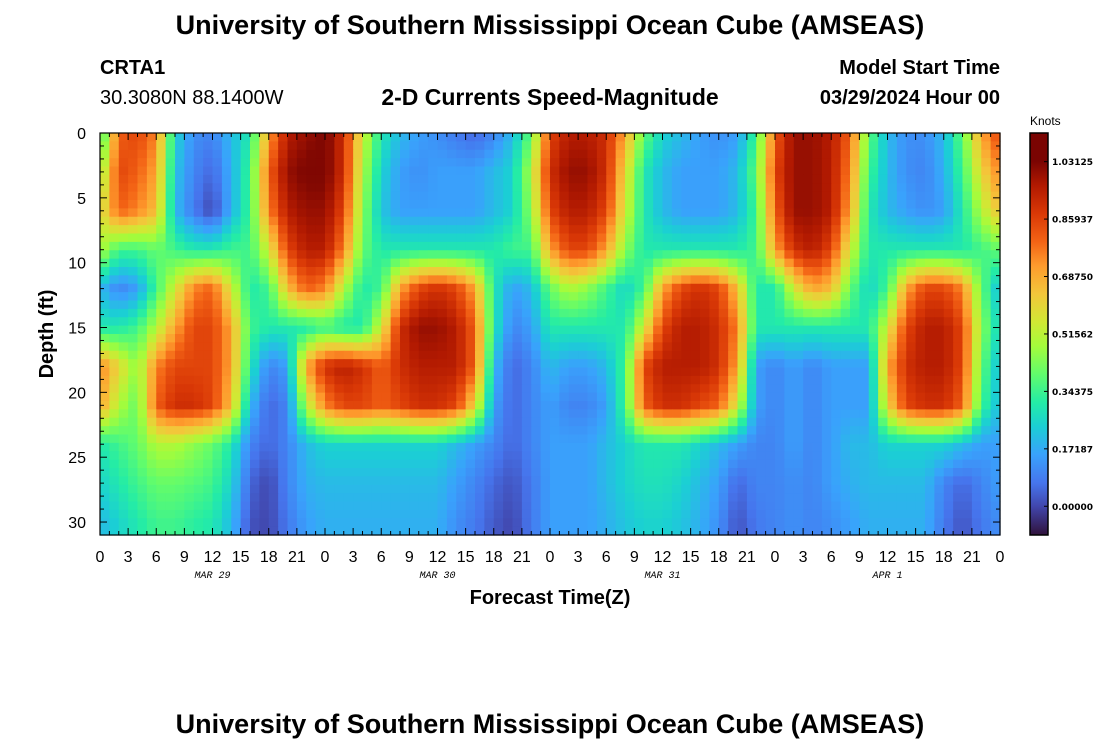 The image size is (1100, 750). What do you see at coordinates (691, 557) in the screenshot?
I see `x-tick-label: 15` at bounding box center [691, 557].